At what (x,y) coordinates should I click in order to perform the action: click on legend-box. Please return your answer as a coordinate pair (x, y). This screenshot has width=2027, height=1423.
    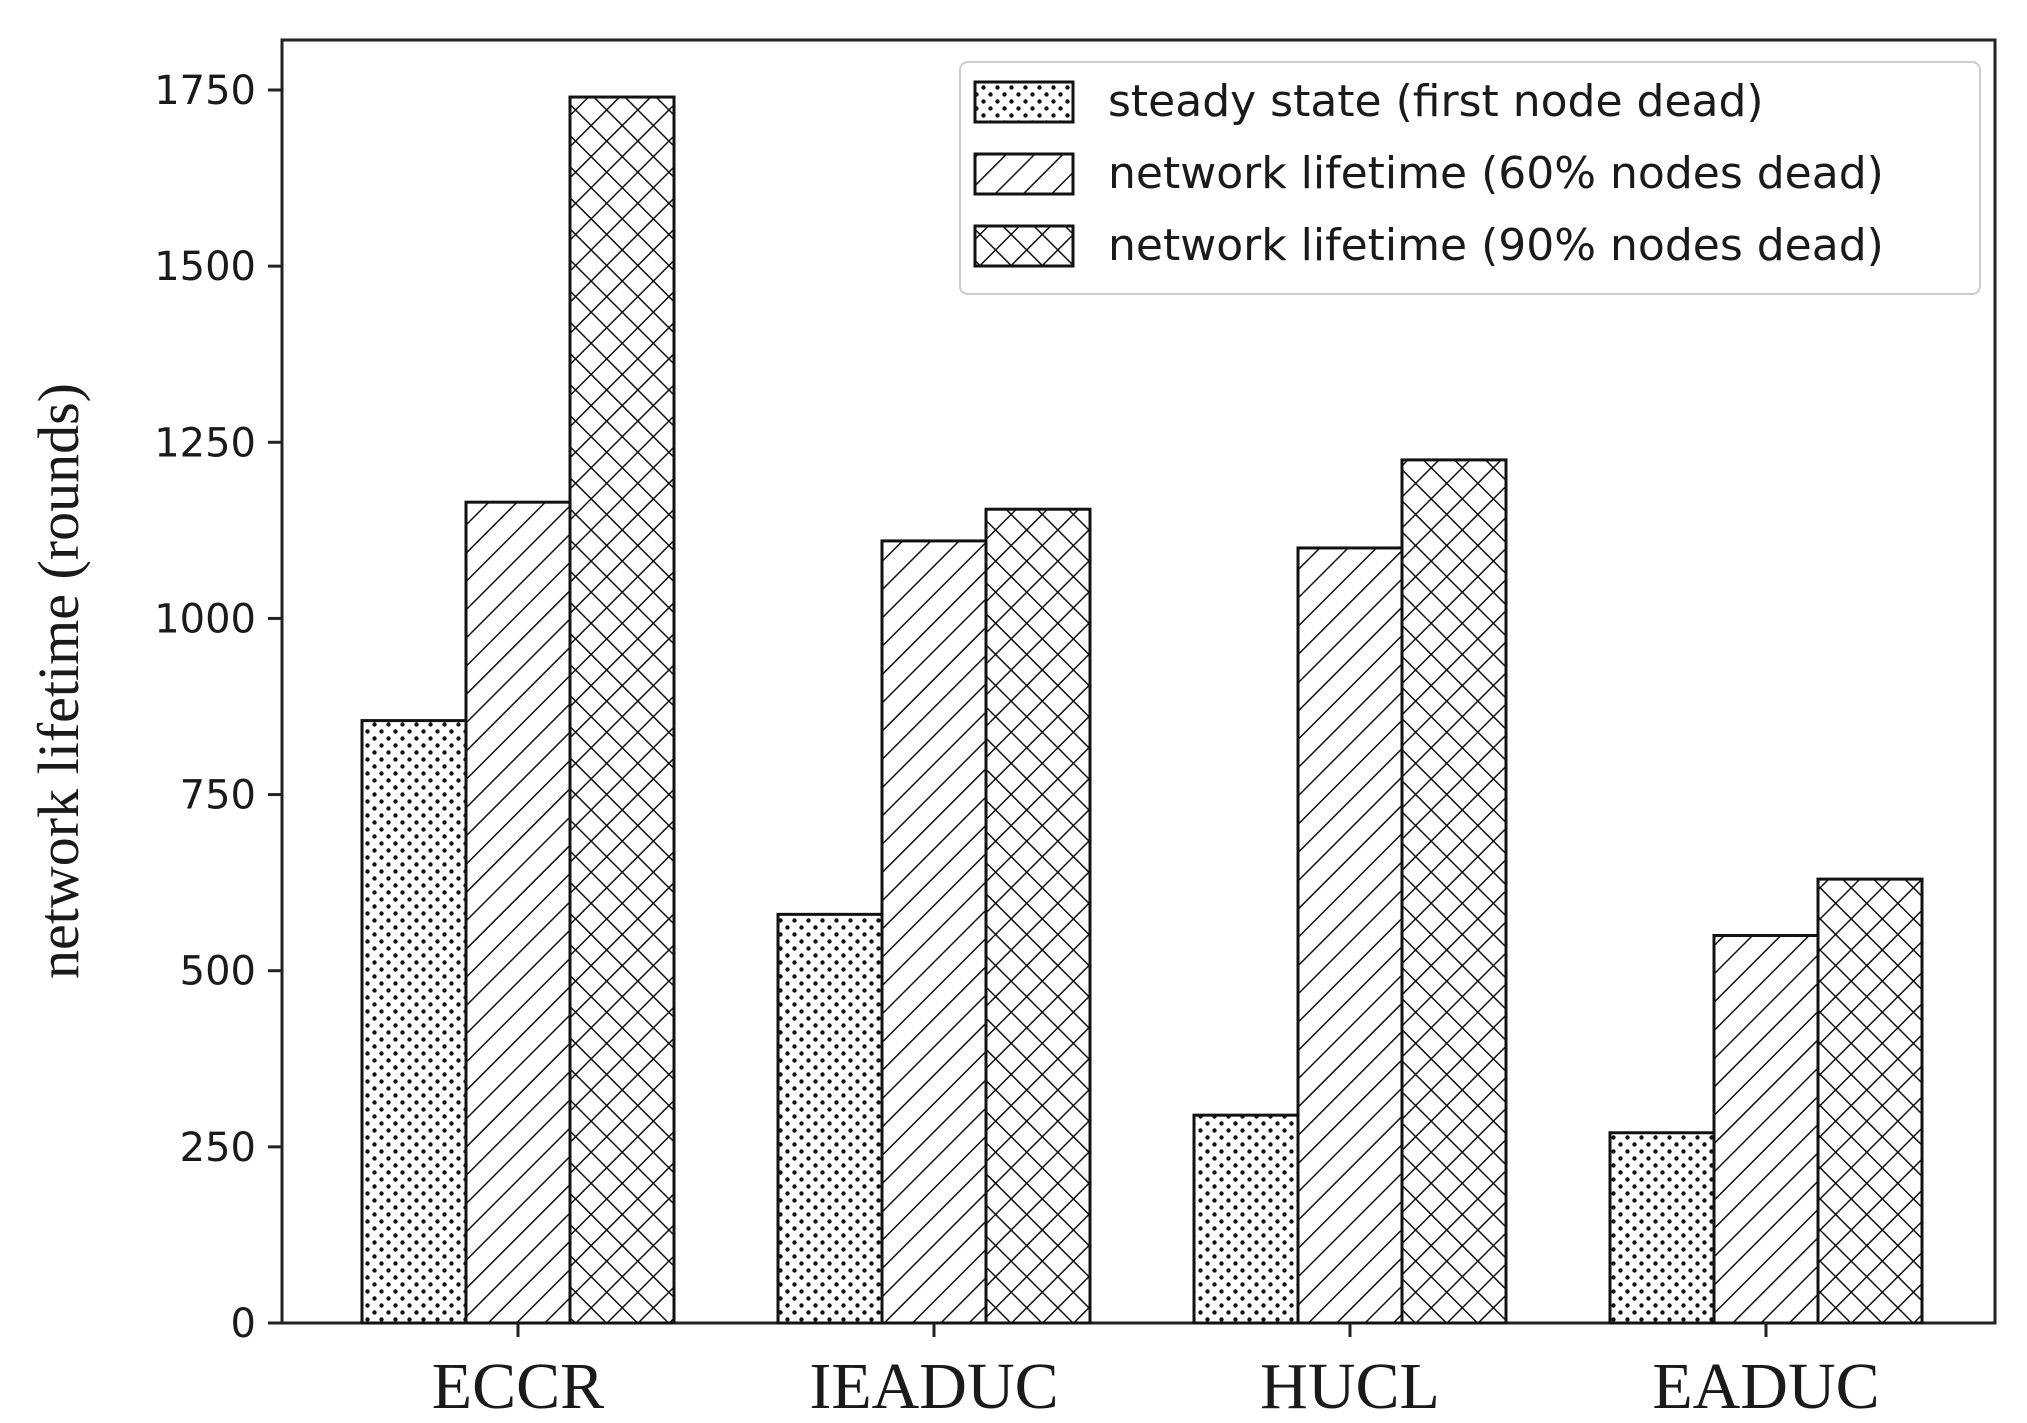
    Looking at the image, I should click on (1470, 178).